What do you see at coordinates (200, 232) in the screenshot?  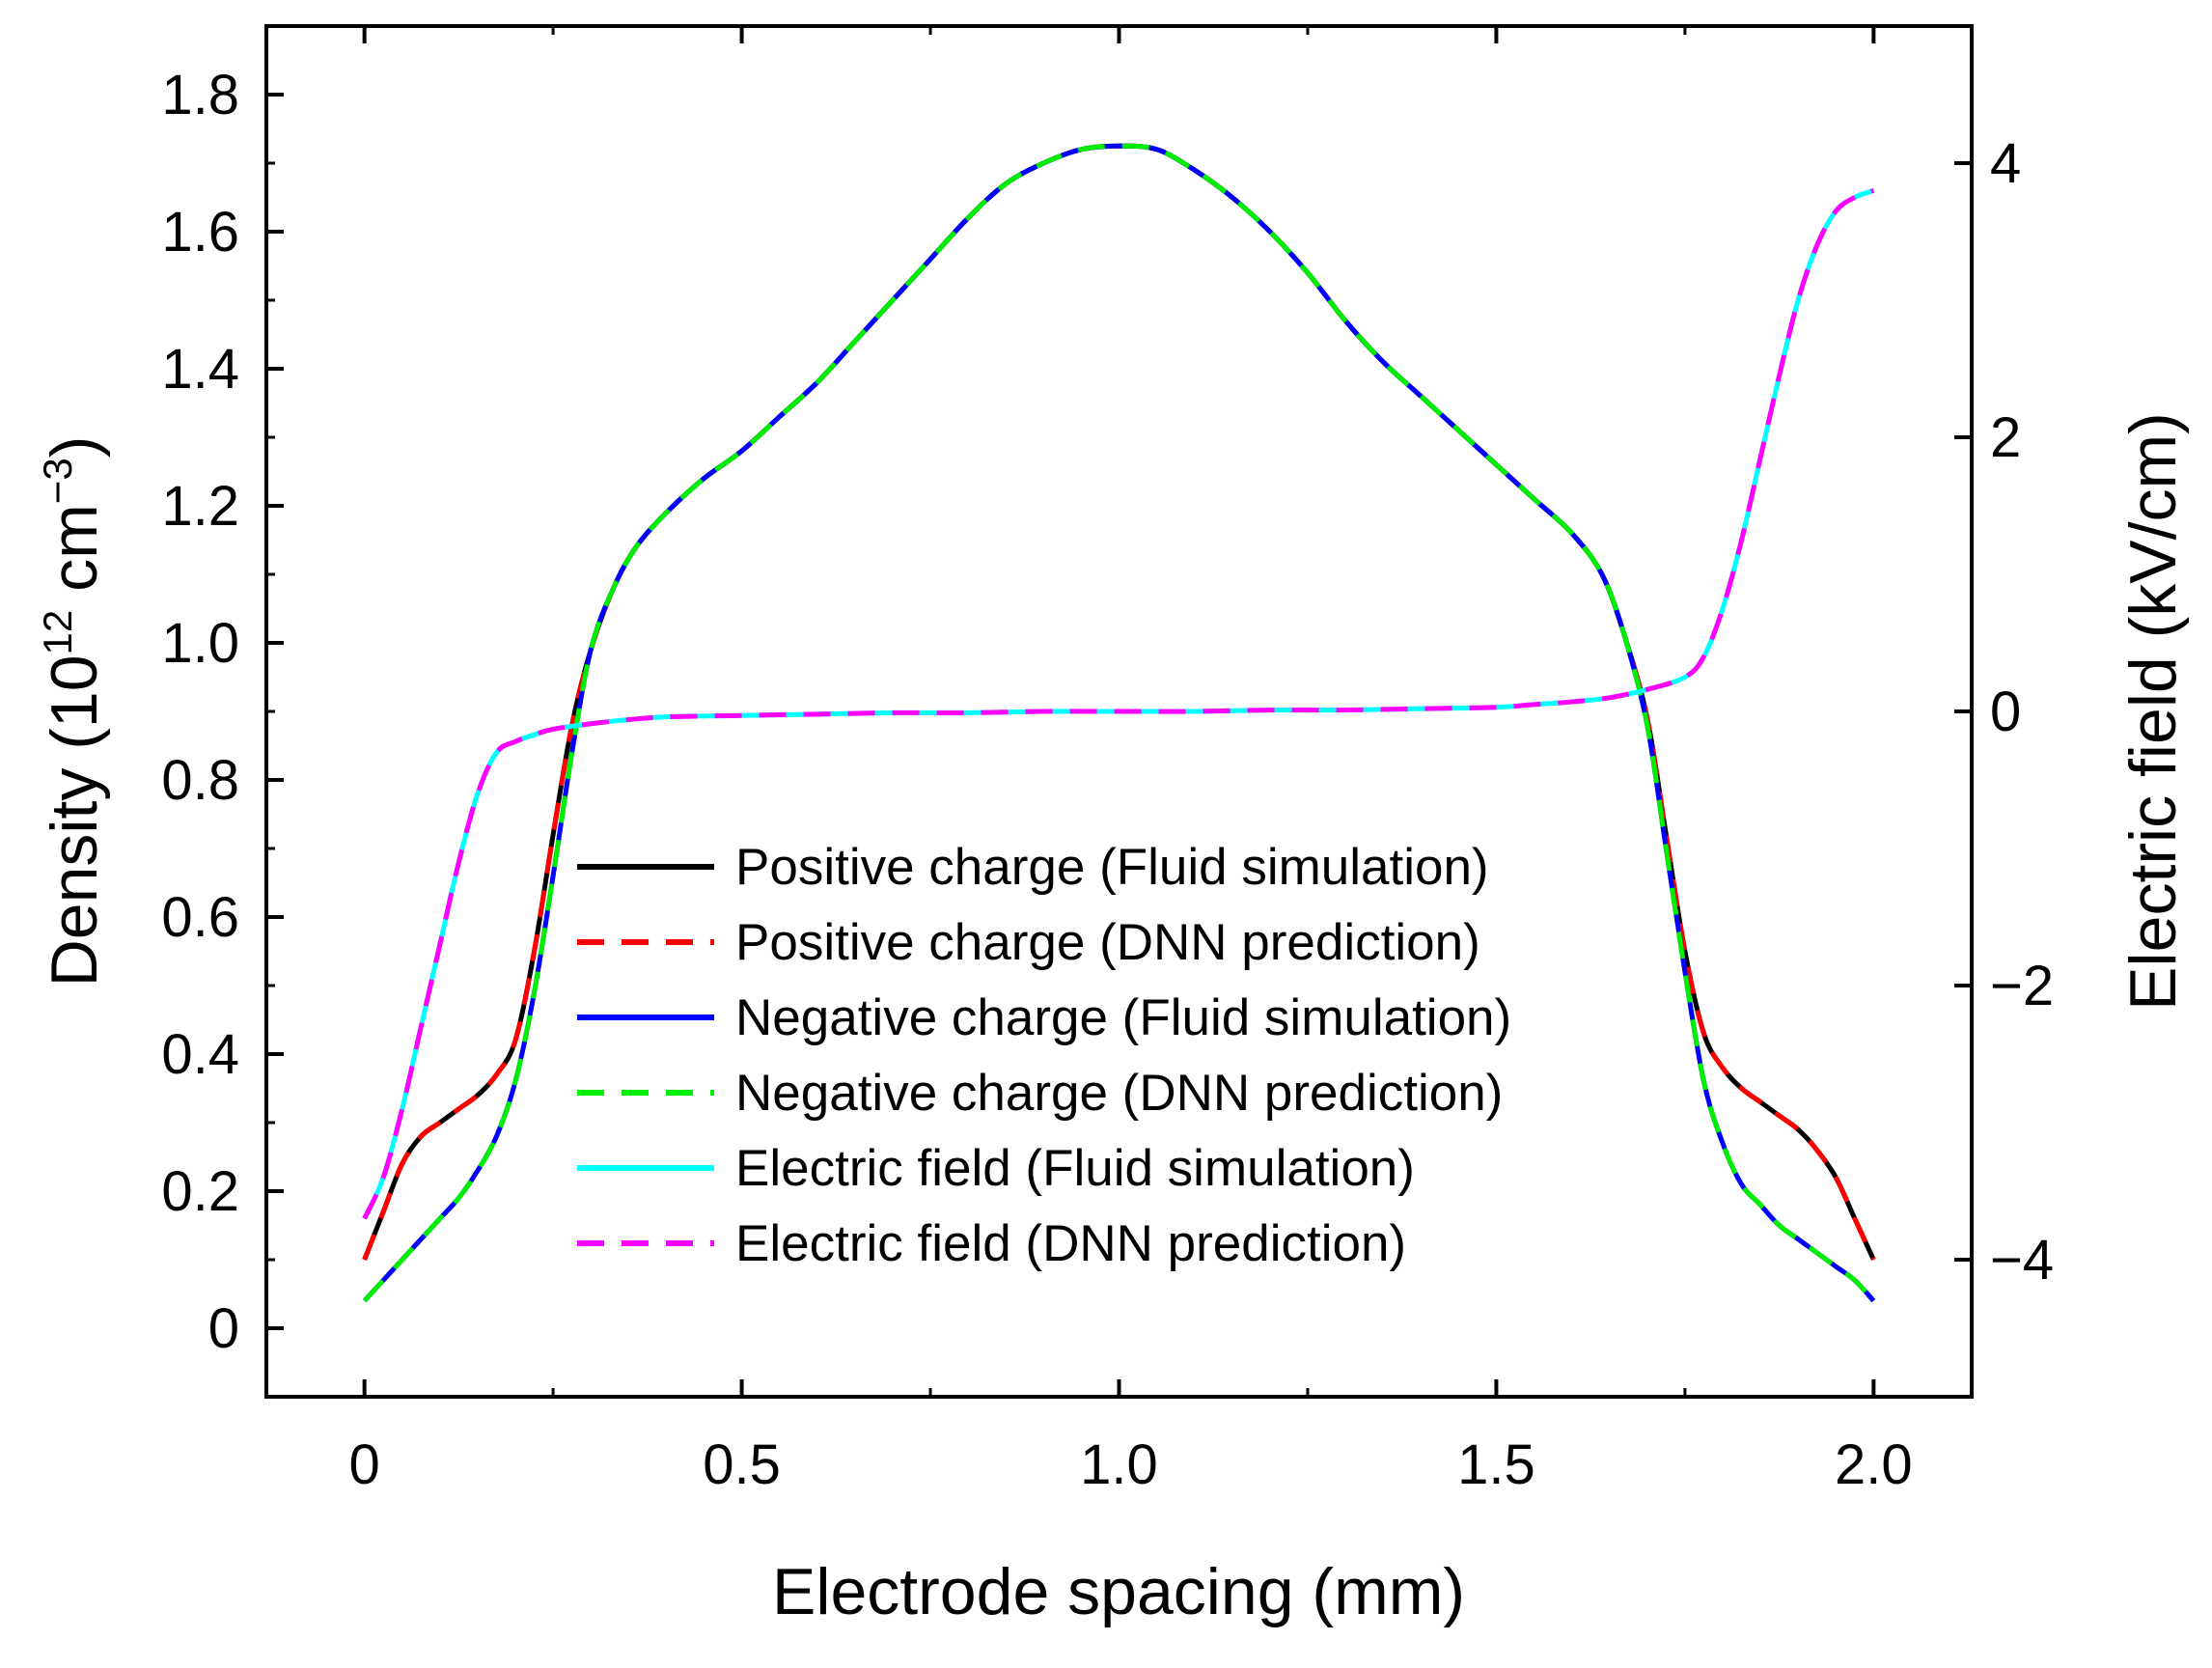 I see `y-left-tick-label: 1.6` at bounding box center [200, 232].